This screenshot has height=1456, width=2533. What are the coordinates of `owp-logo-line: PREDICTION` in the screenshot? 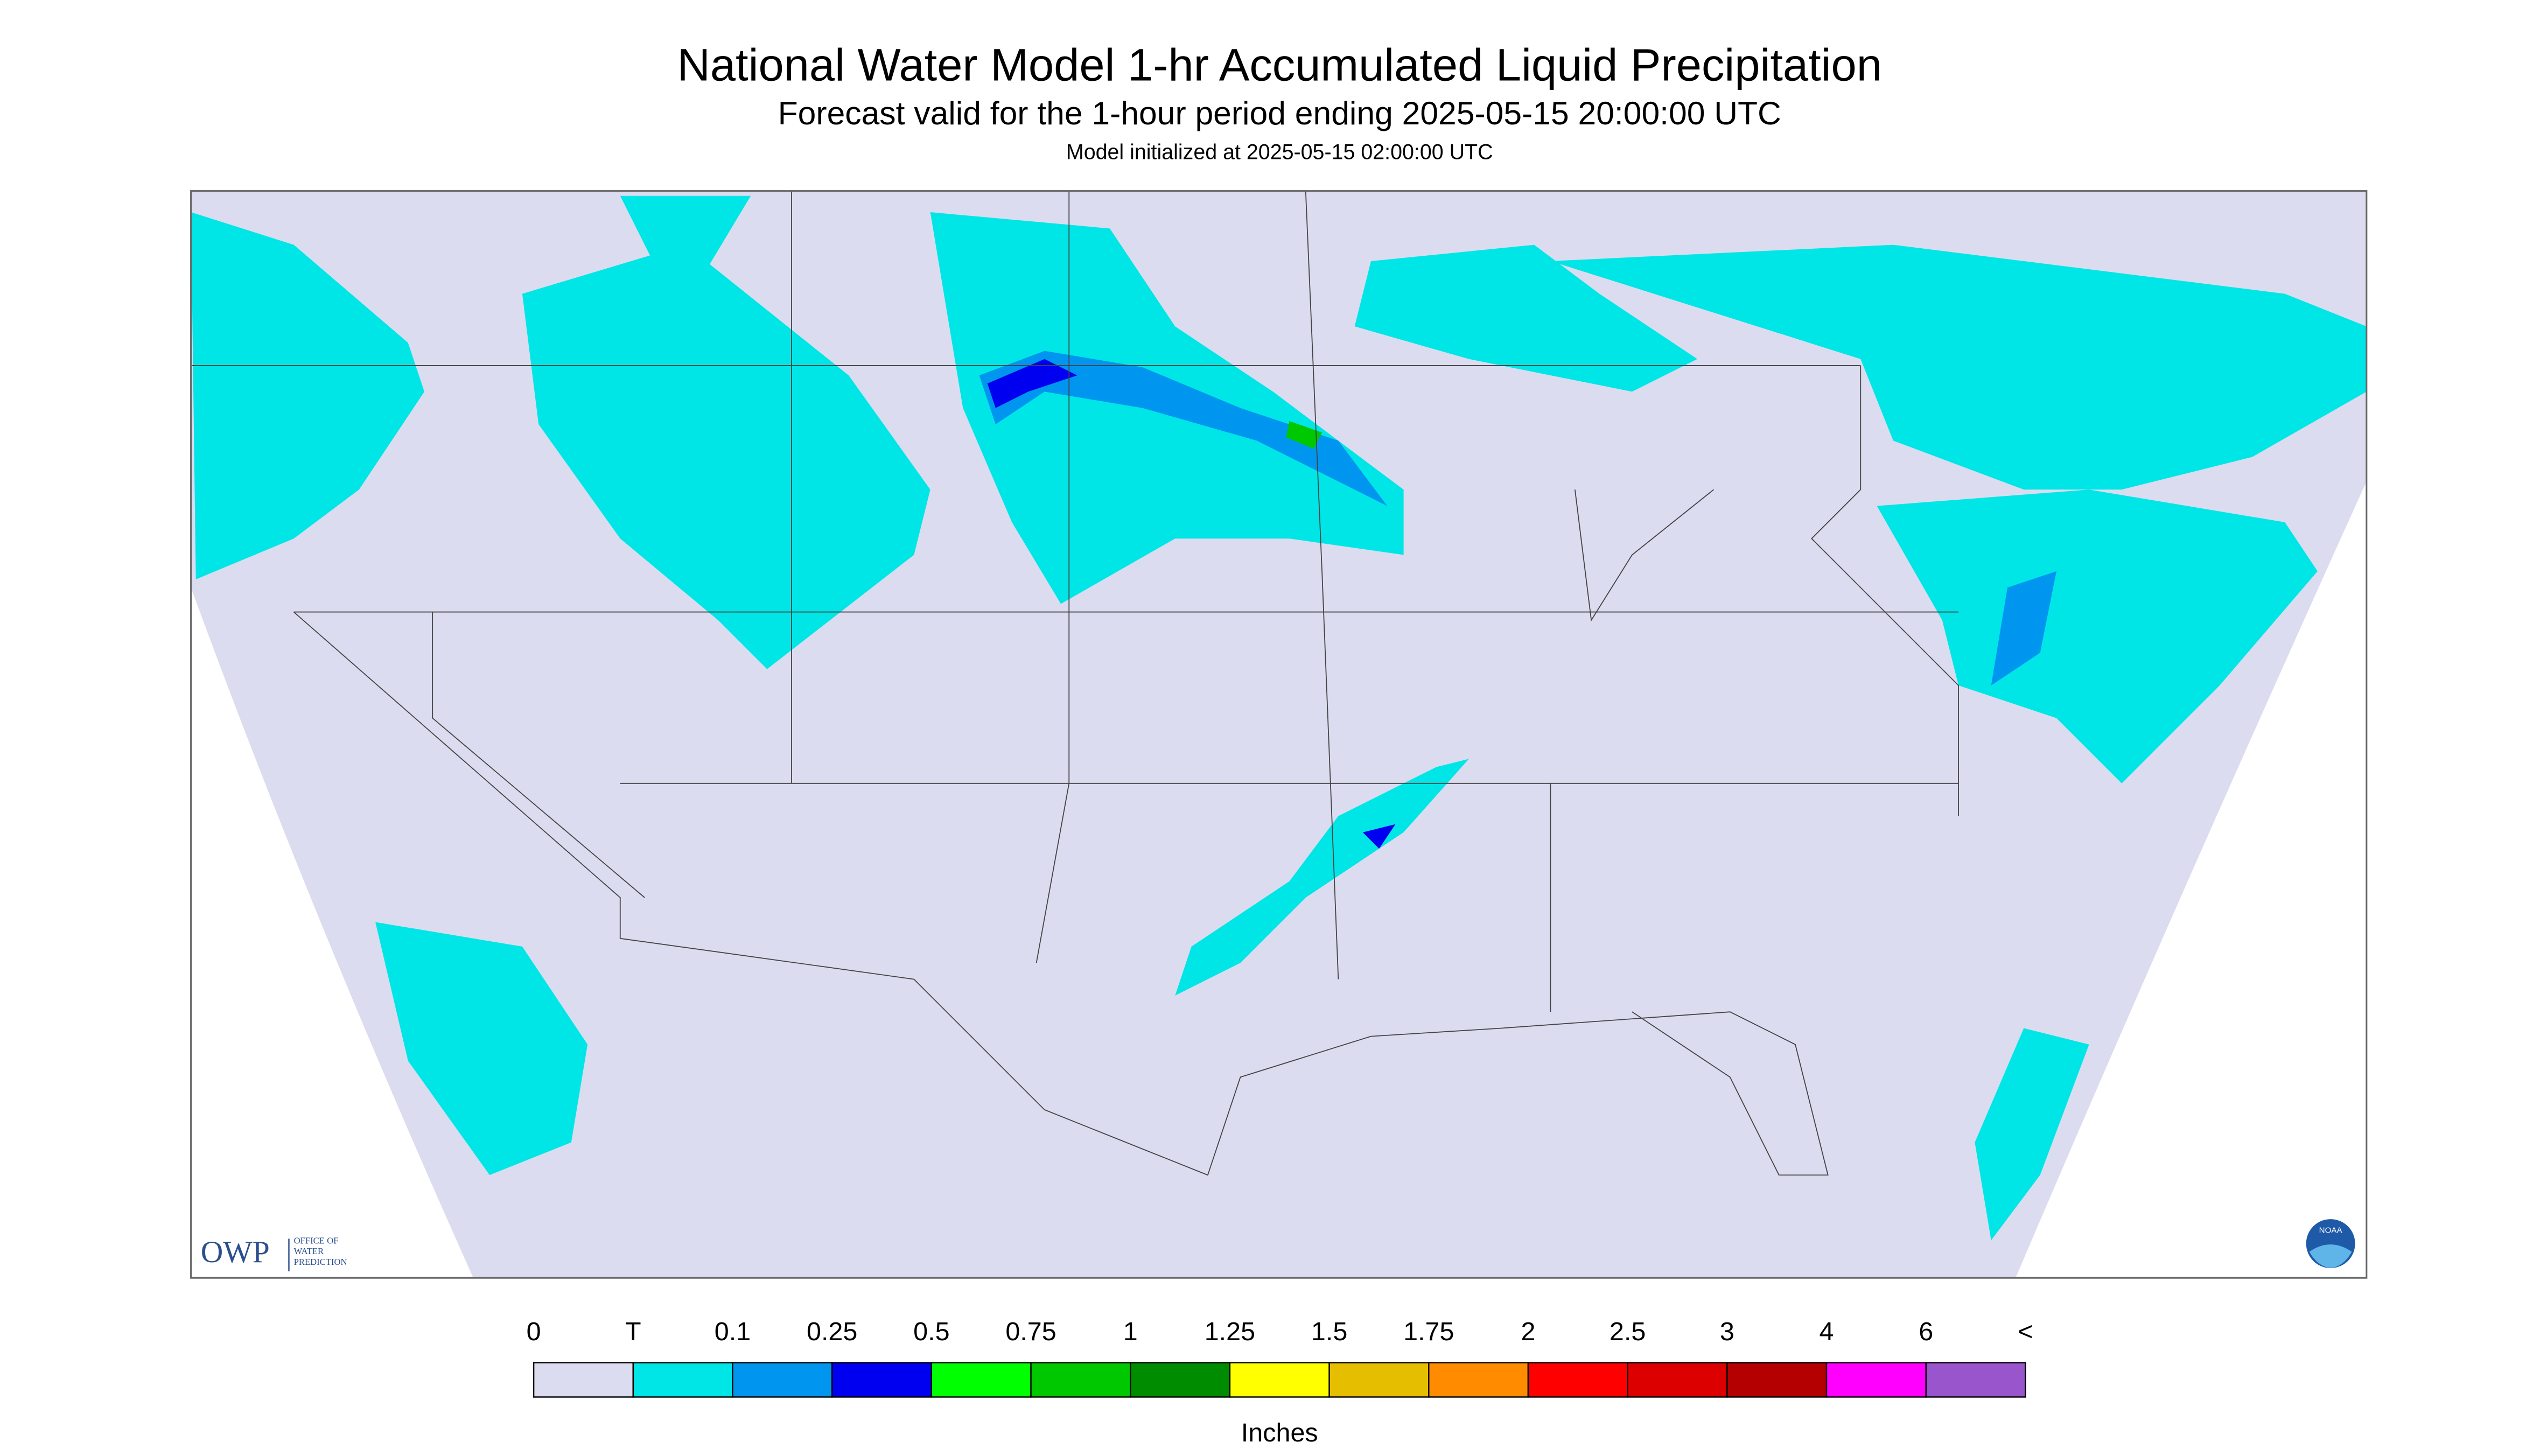 It's located at (320, 1262).